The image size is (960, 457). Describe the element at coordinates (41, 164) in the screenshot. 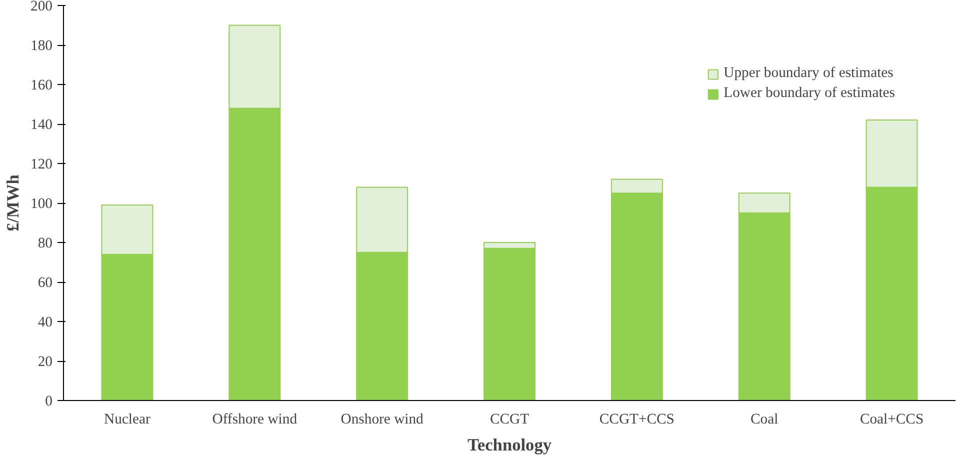

I see `y-tick-label: 120` at that location.